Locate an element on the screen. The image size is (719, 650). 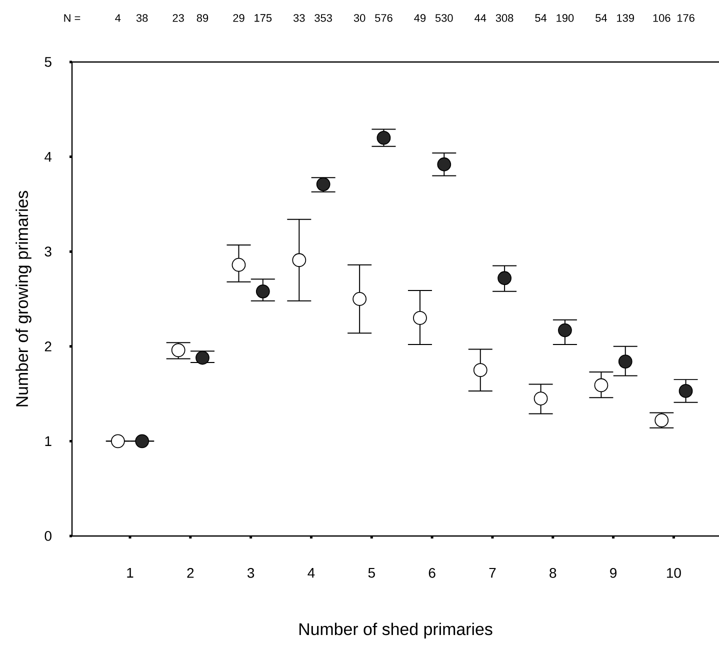
x-tick-label: 3 is located at coordinates (250, 573).